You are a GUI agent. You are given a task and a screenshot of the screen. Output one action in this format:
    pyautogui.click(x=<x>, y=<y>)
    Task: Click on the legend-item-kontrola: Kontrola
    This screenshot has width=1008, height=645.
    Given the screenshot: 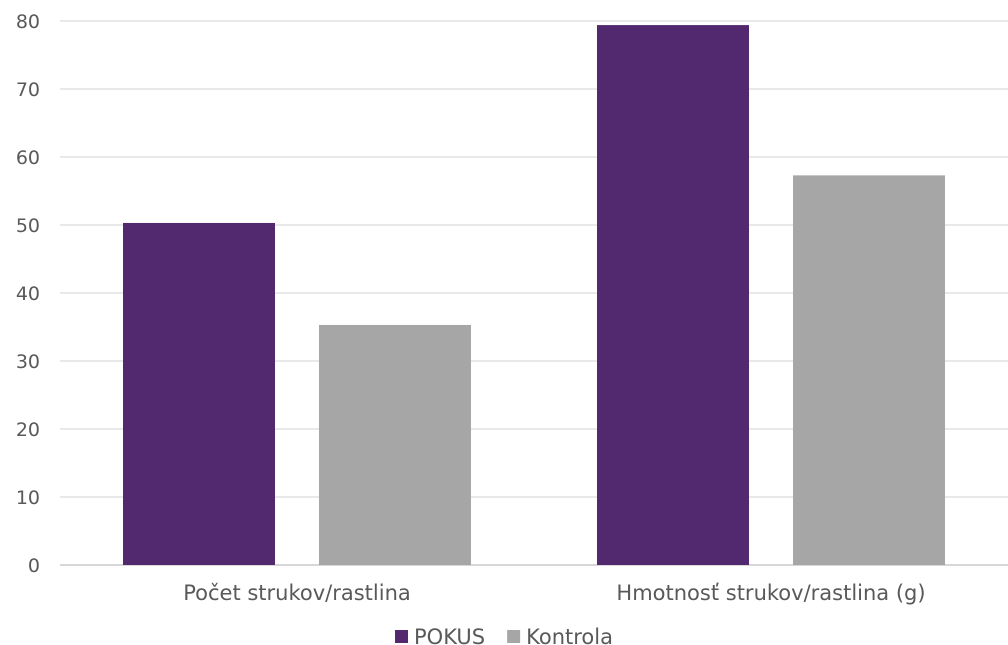 What is the action you would take?
    pyautogui.click(x=560, y=635)
    